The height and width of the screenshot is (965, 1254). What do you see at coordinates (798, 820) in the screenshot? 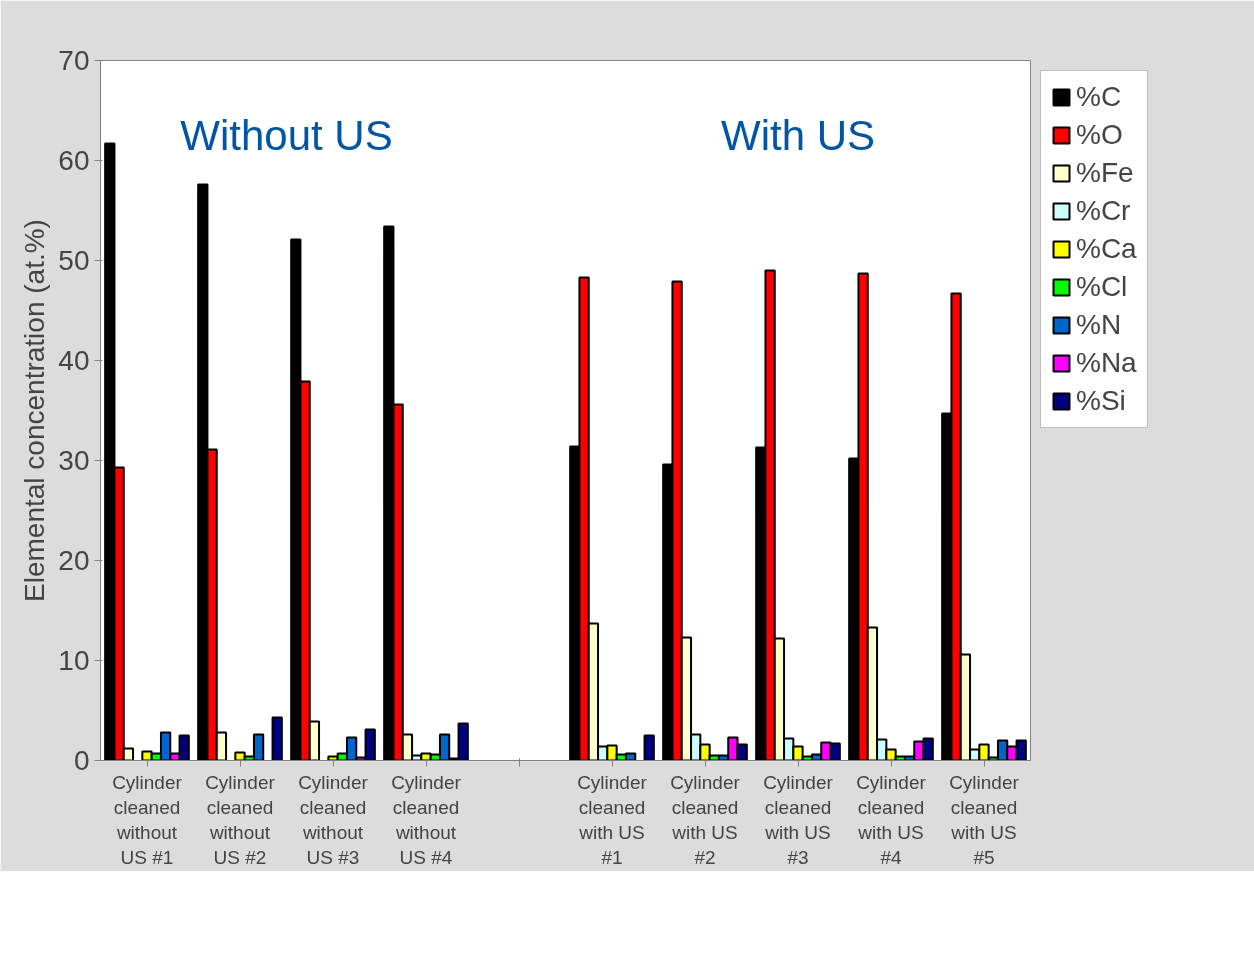
I see `x-tick-label: Cylinder cleaned with US #3` at bounding box center [798, 820].